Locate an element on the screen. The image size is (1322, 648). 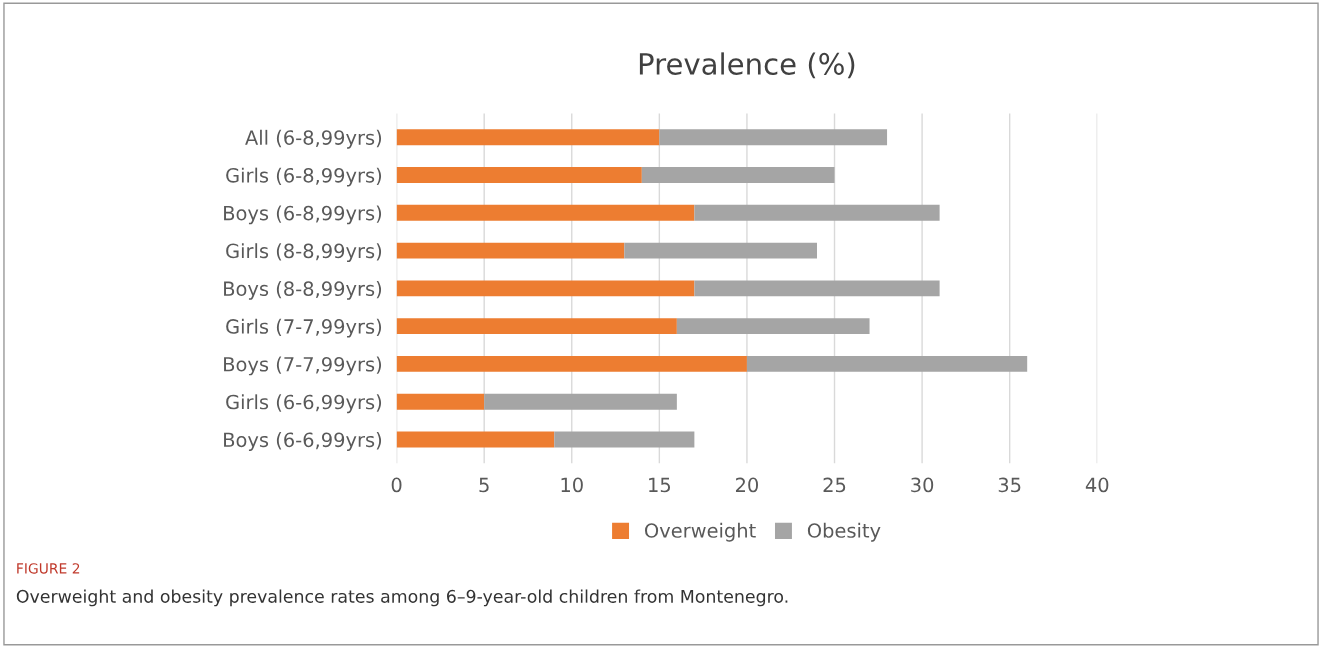
x-tick-label: 15 is located at coordinates (660, 485).